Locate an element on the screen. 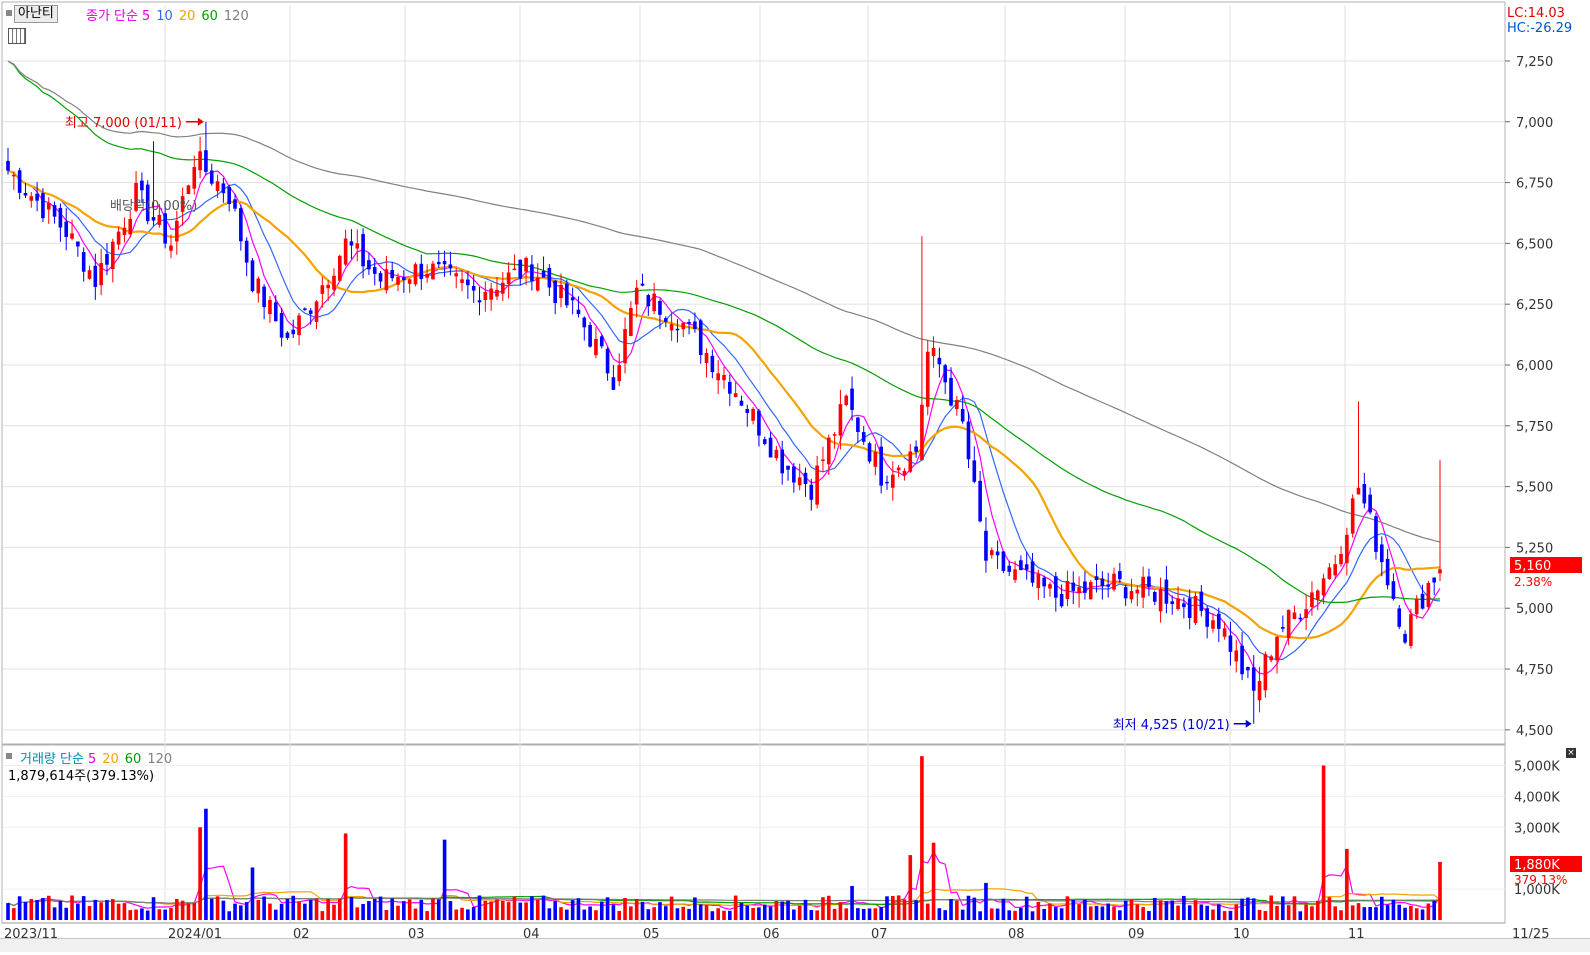 Image resolution: width=1590 pixels, height=955 pixels. horizontal-scrollbar is located at coordinates (795, 945).